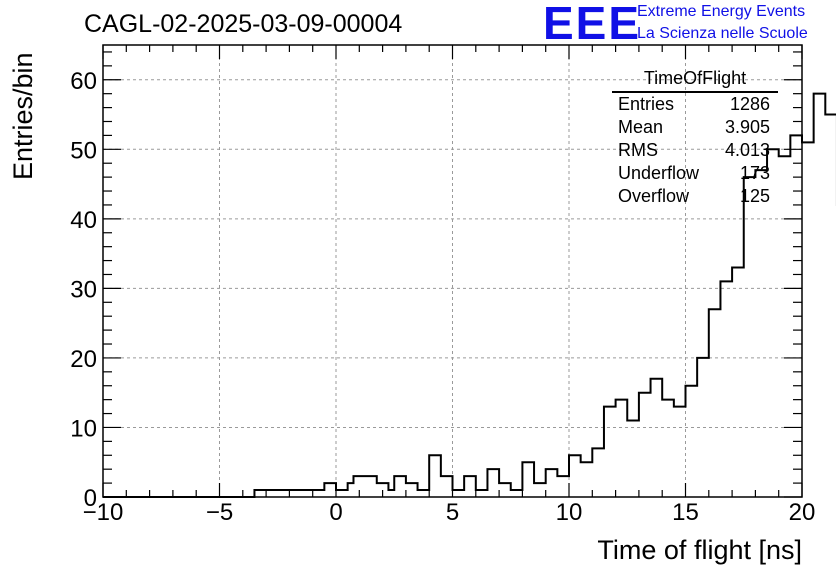  What do you see at coordinates (754, 173) in the screenshot?
I see `stats-value: 173` at bounding box center [754, 173].